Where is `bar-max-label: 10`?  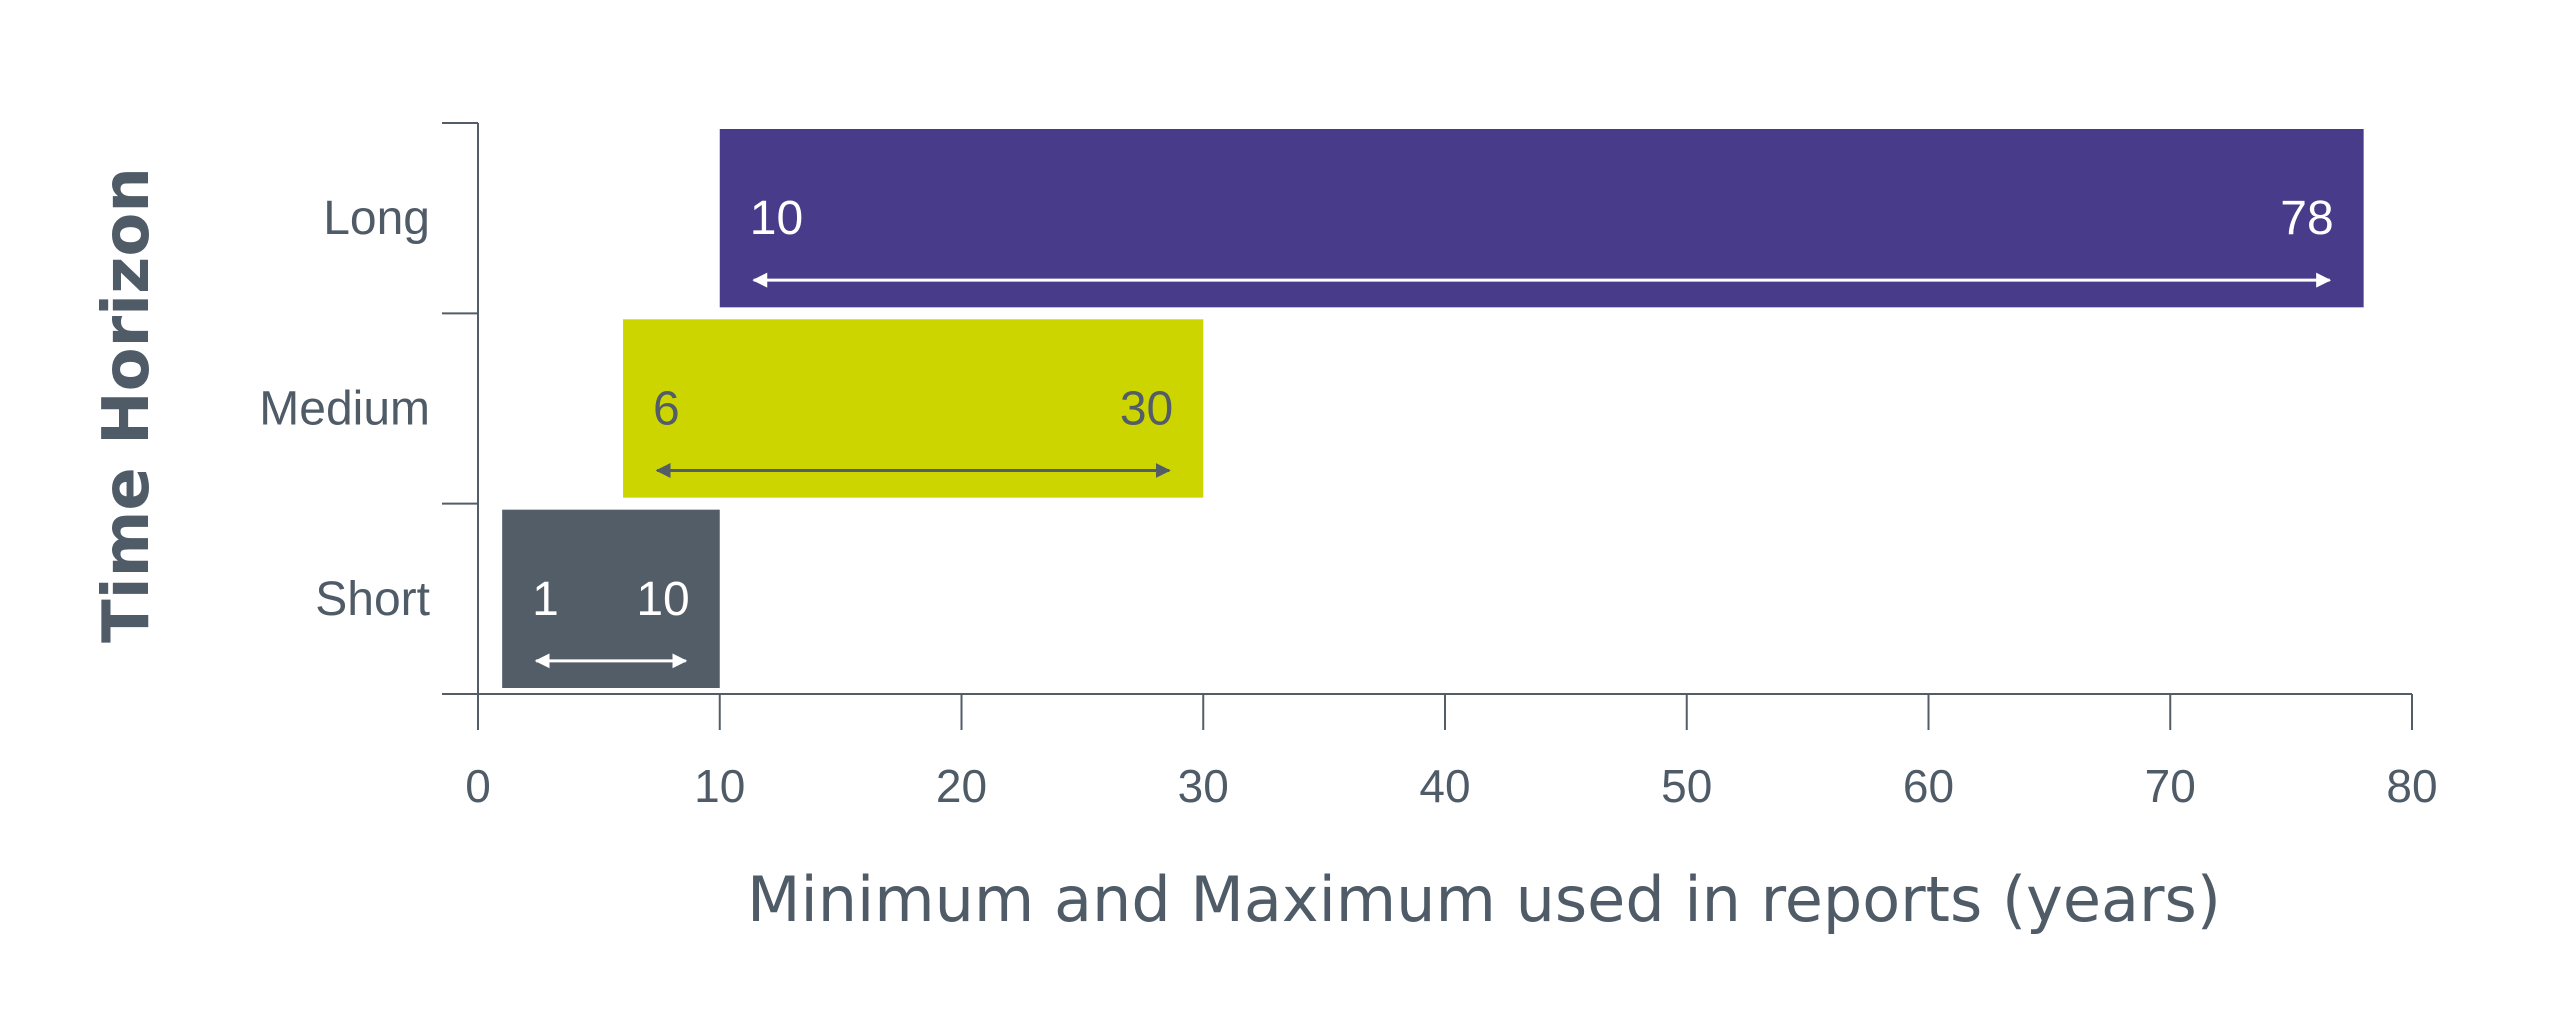 bar-max-label: 10 is located at coordinates (662, 599).